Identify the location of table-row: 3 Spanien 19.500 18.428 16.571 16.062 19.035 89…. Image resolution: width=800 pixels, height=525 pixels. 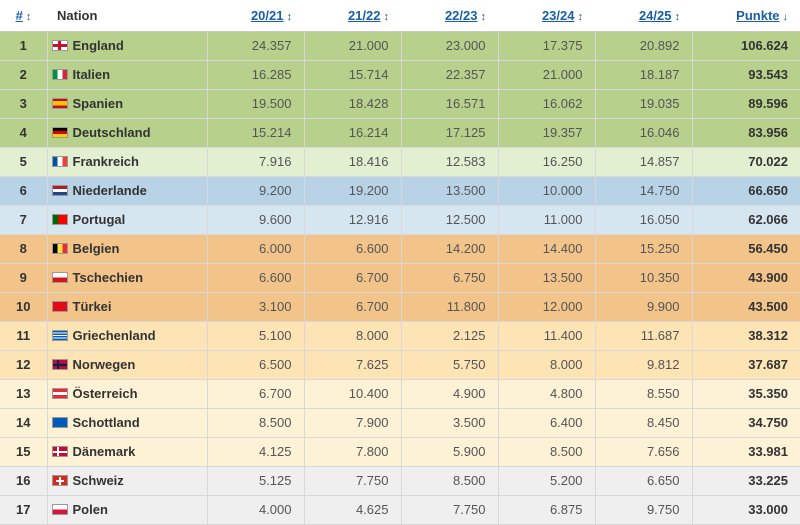
(400, 104).